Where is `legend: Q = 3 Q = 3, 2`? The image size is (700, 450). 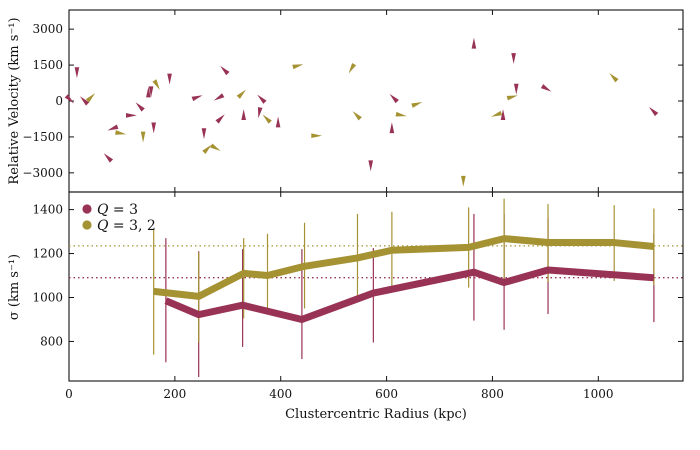
legend: Q = 3 Q = 3, 2 is located at coordinates (119, 218).